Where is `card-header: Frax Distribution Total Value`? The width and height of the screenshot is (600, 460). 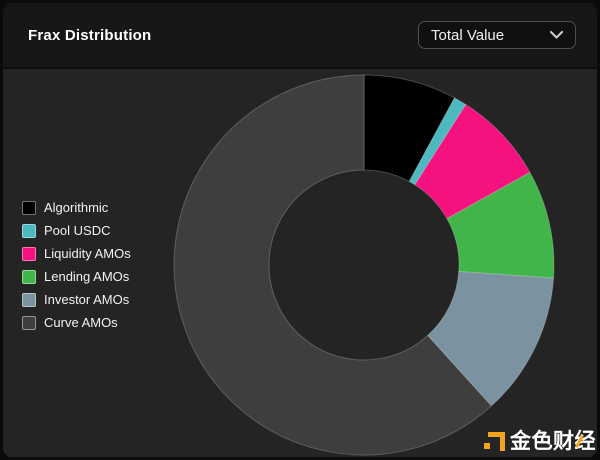
card-header: Frax Distribution Total Value is located at coordinates (300, 36).